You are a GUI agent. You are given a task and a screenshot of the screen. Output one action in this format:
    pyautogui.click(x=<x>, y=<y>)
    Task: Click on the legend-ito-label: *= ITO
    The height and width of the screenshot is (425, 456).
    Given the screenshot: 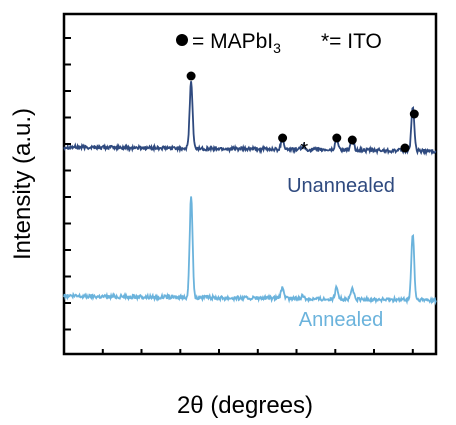 What is the action you would take?
    pyautogui.click(x=351, y=41)
    